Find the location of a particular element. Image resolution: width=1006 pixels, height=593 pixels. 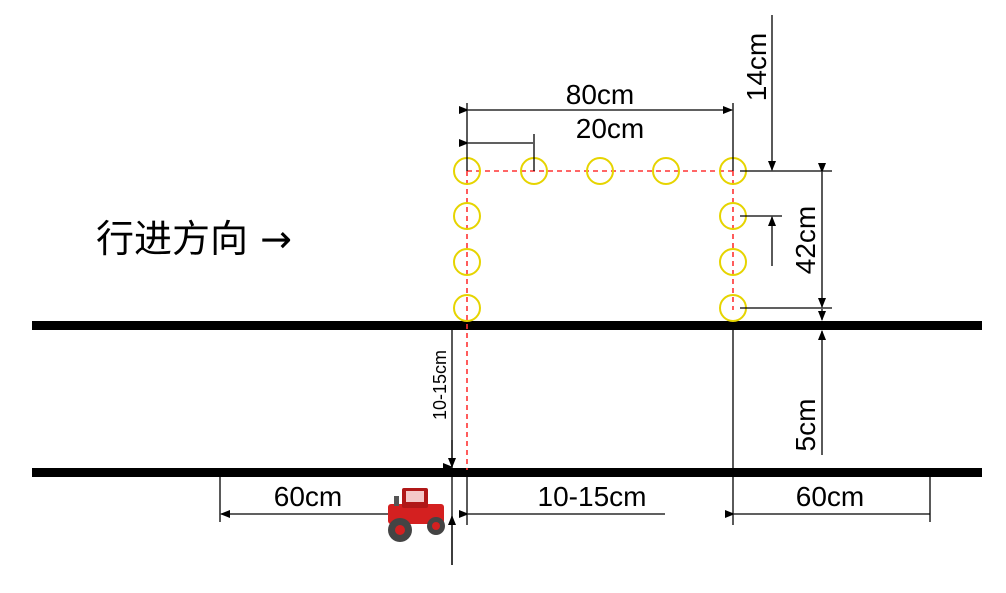

dashed-frame is located at coordinates (600, 320).